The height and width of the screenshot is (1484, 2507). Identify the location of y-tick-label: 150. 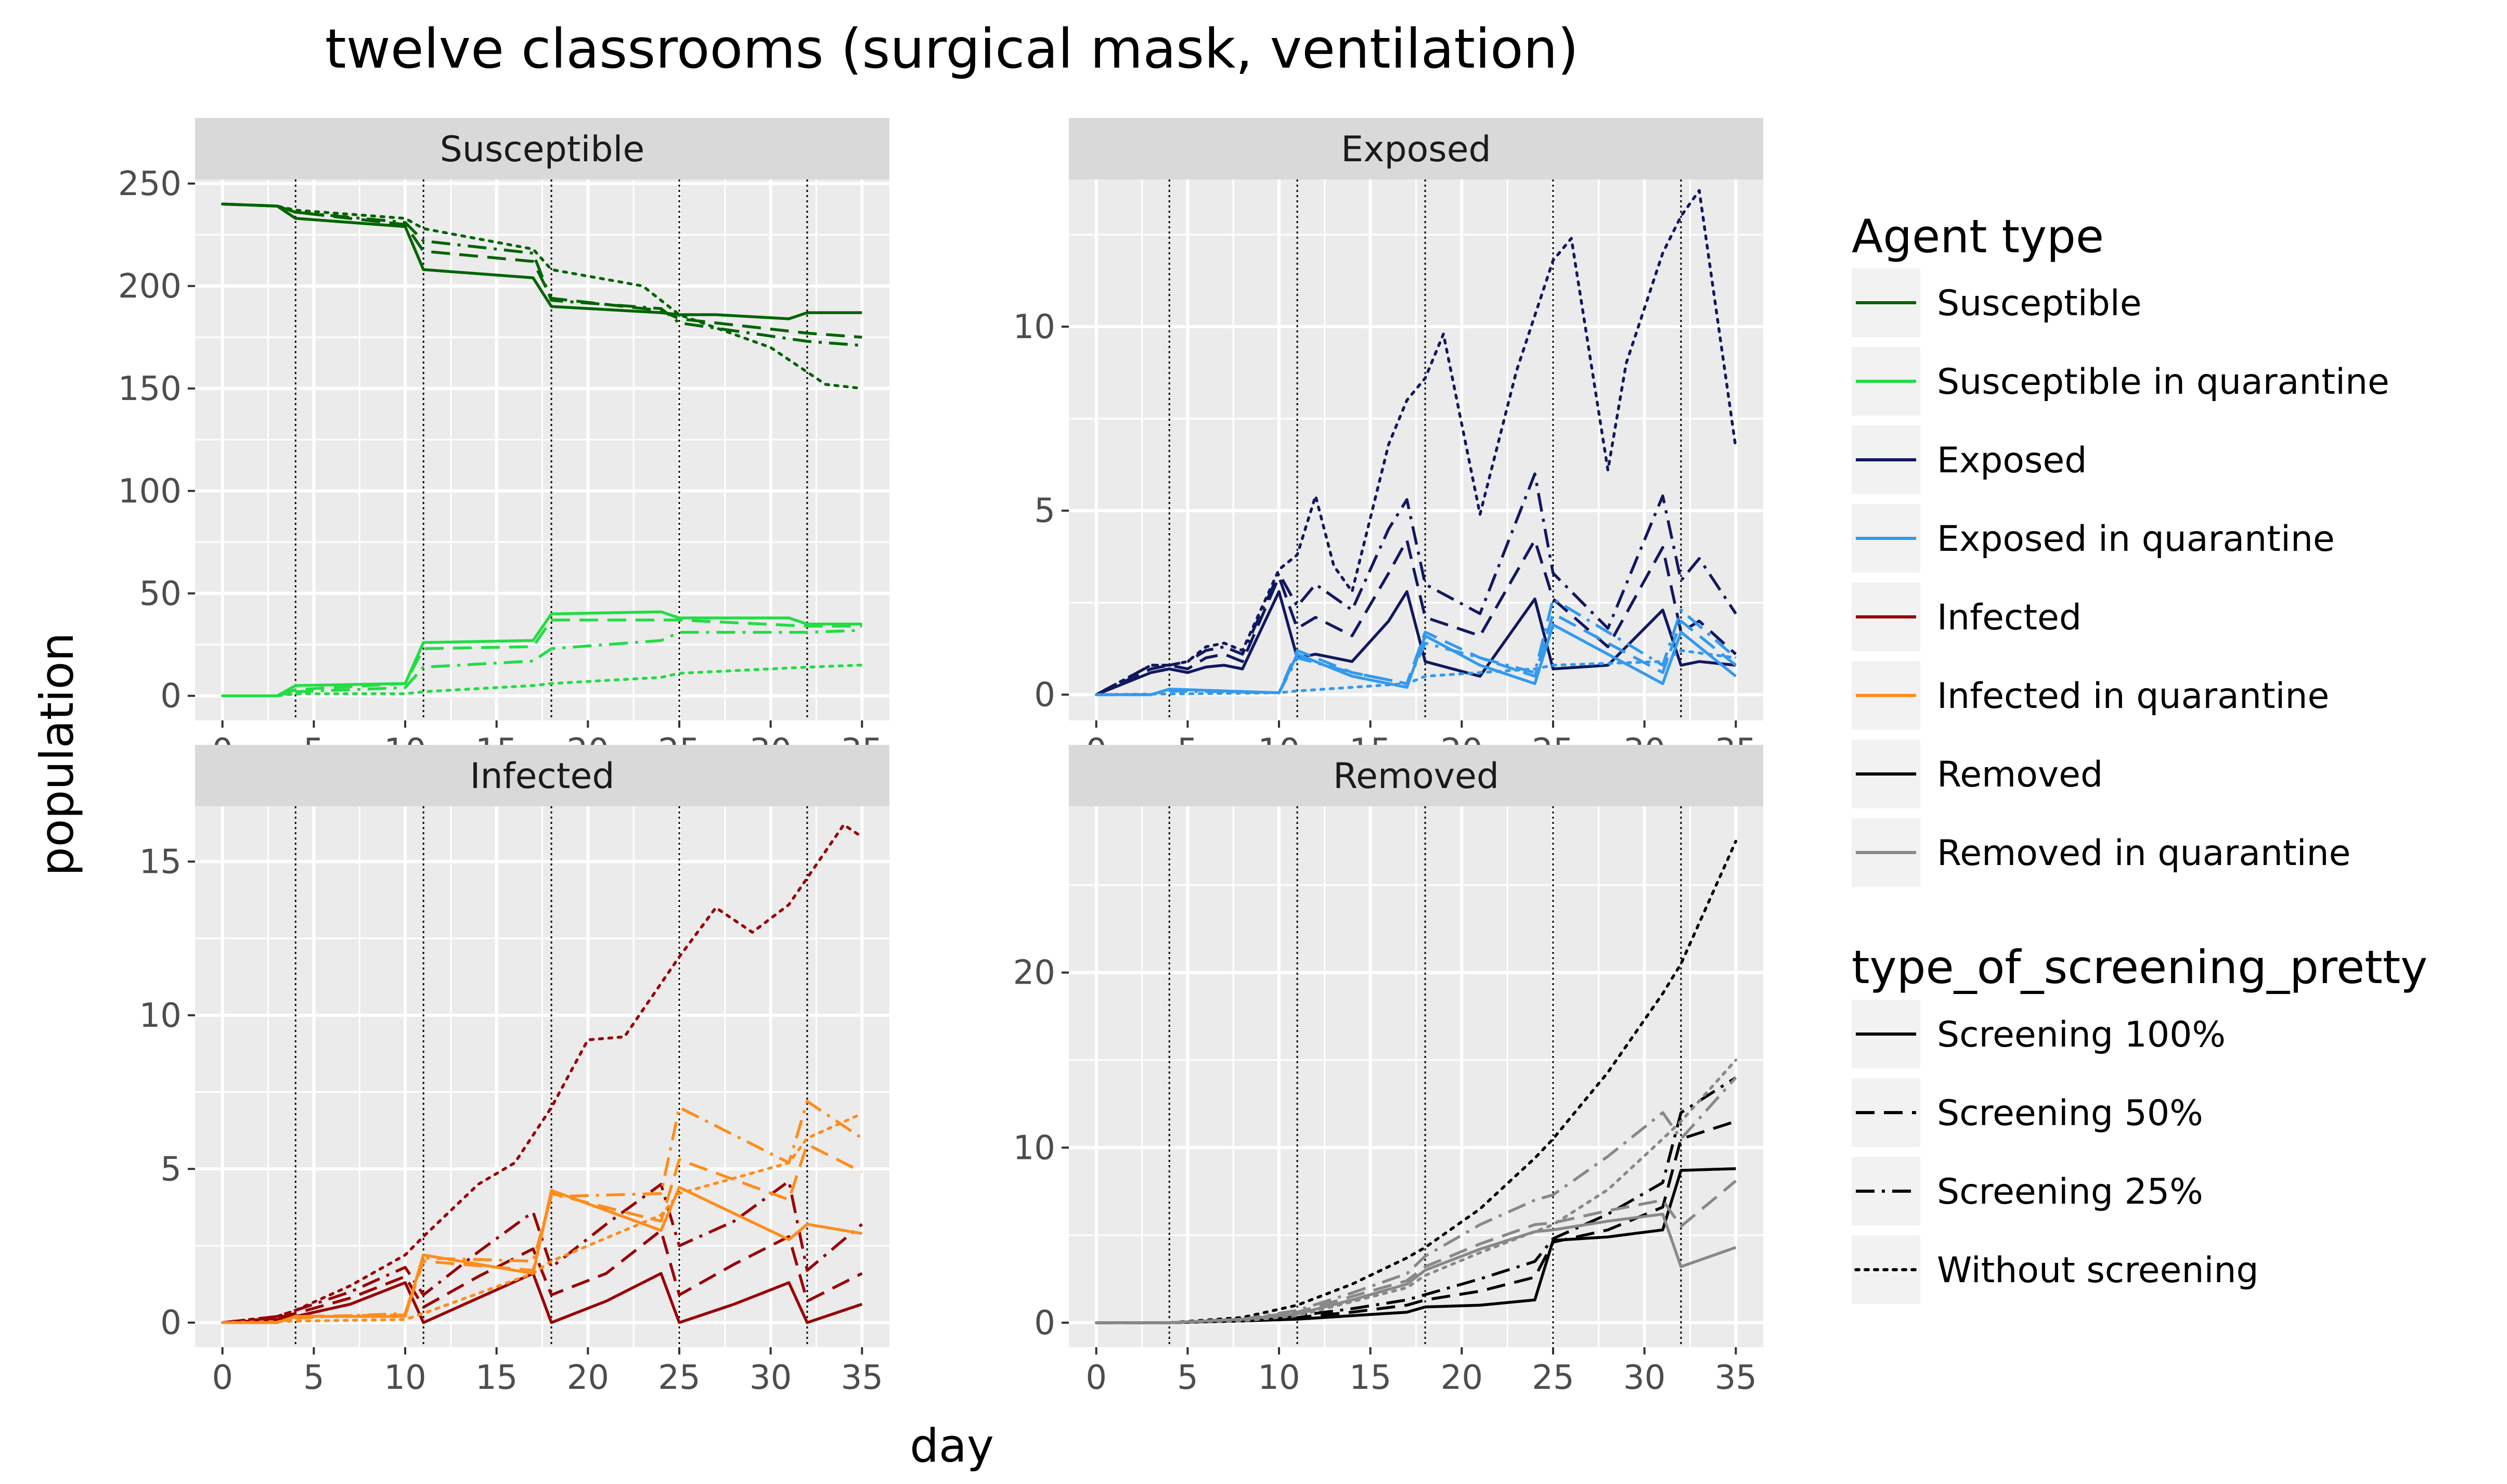
(150, 389).